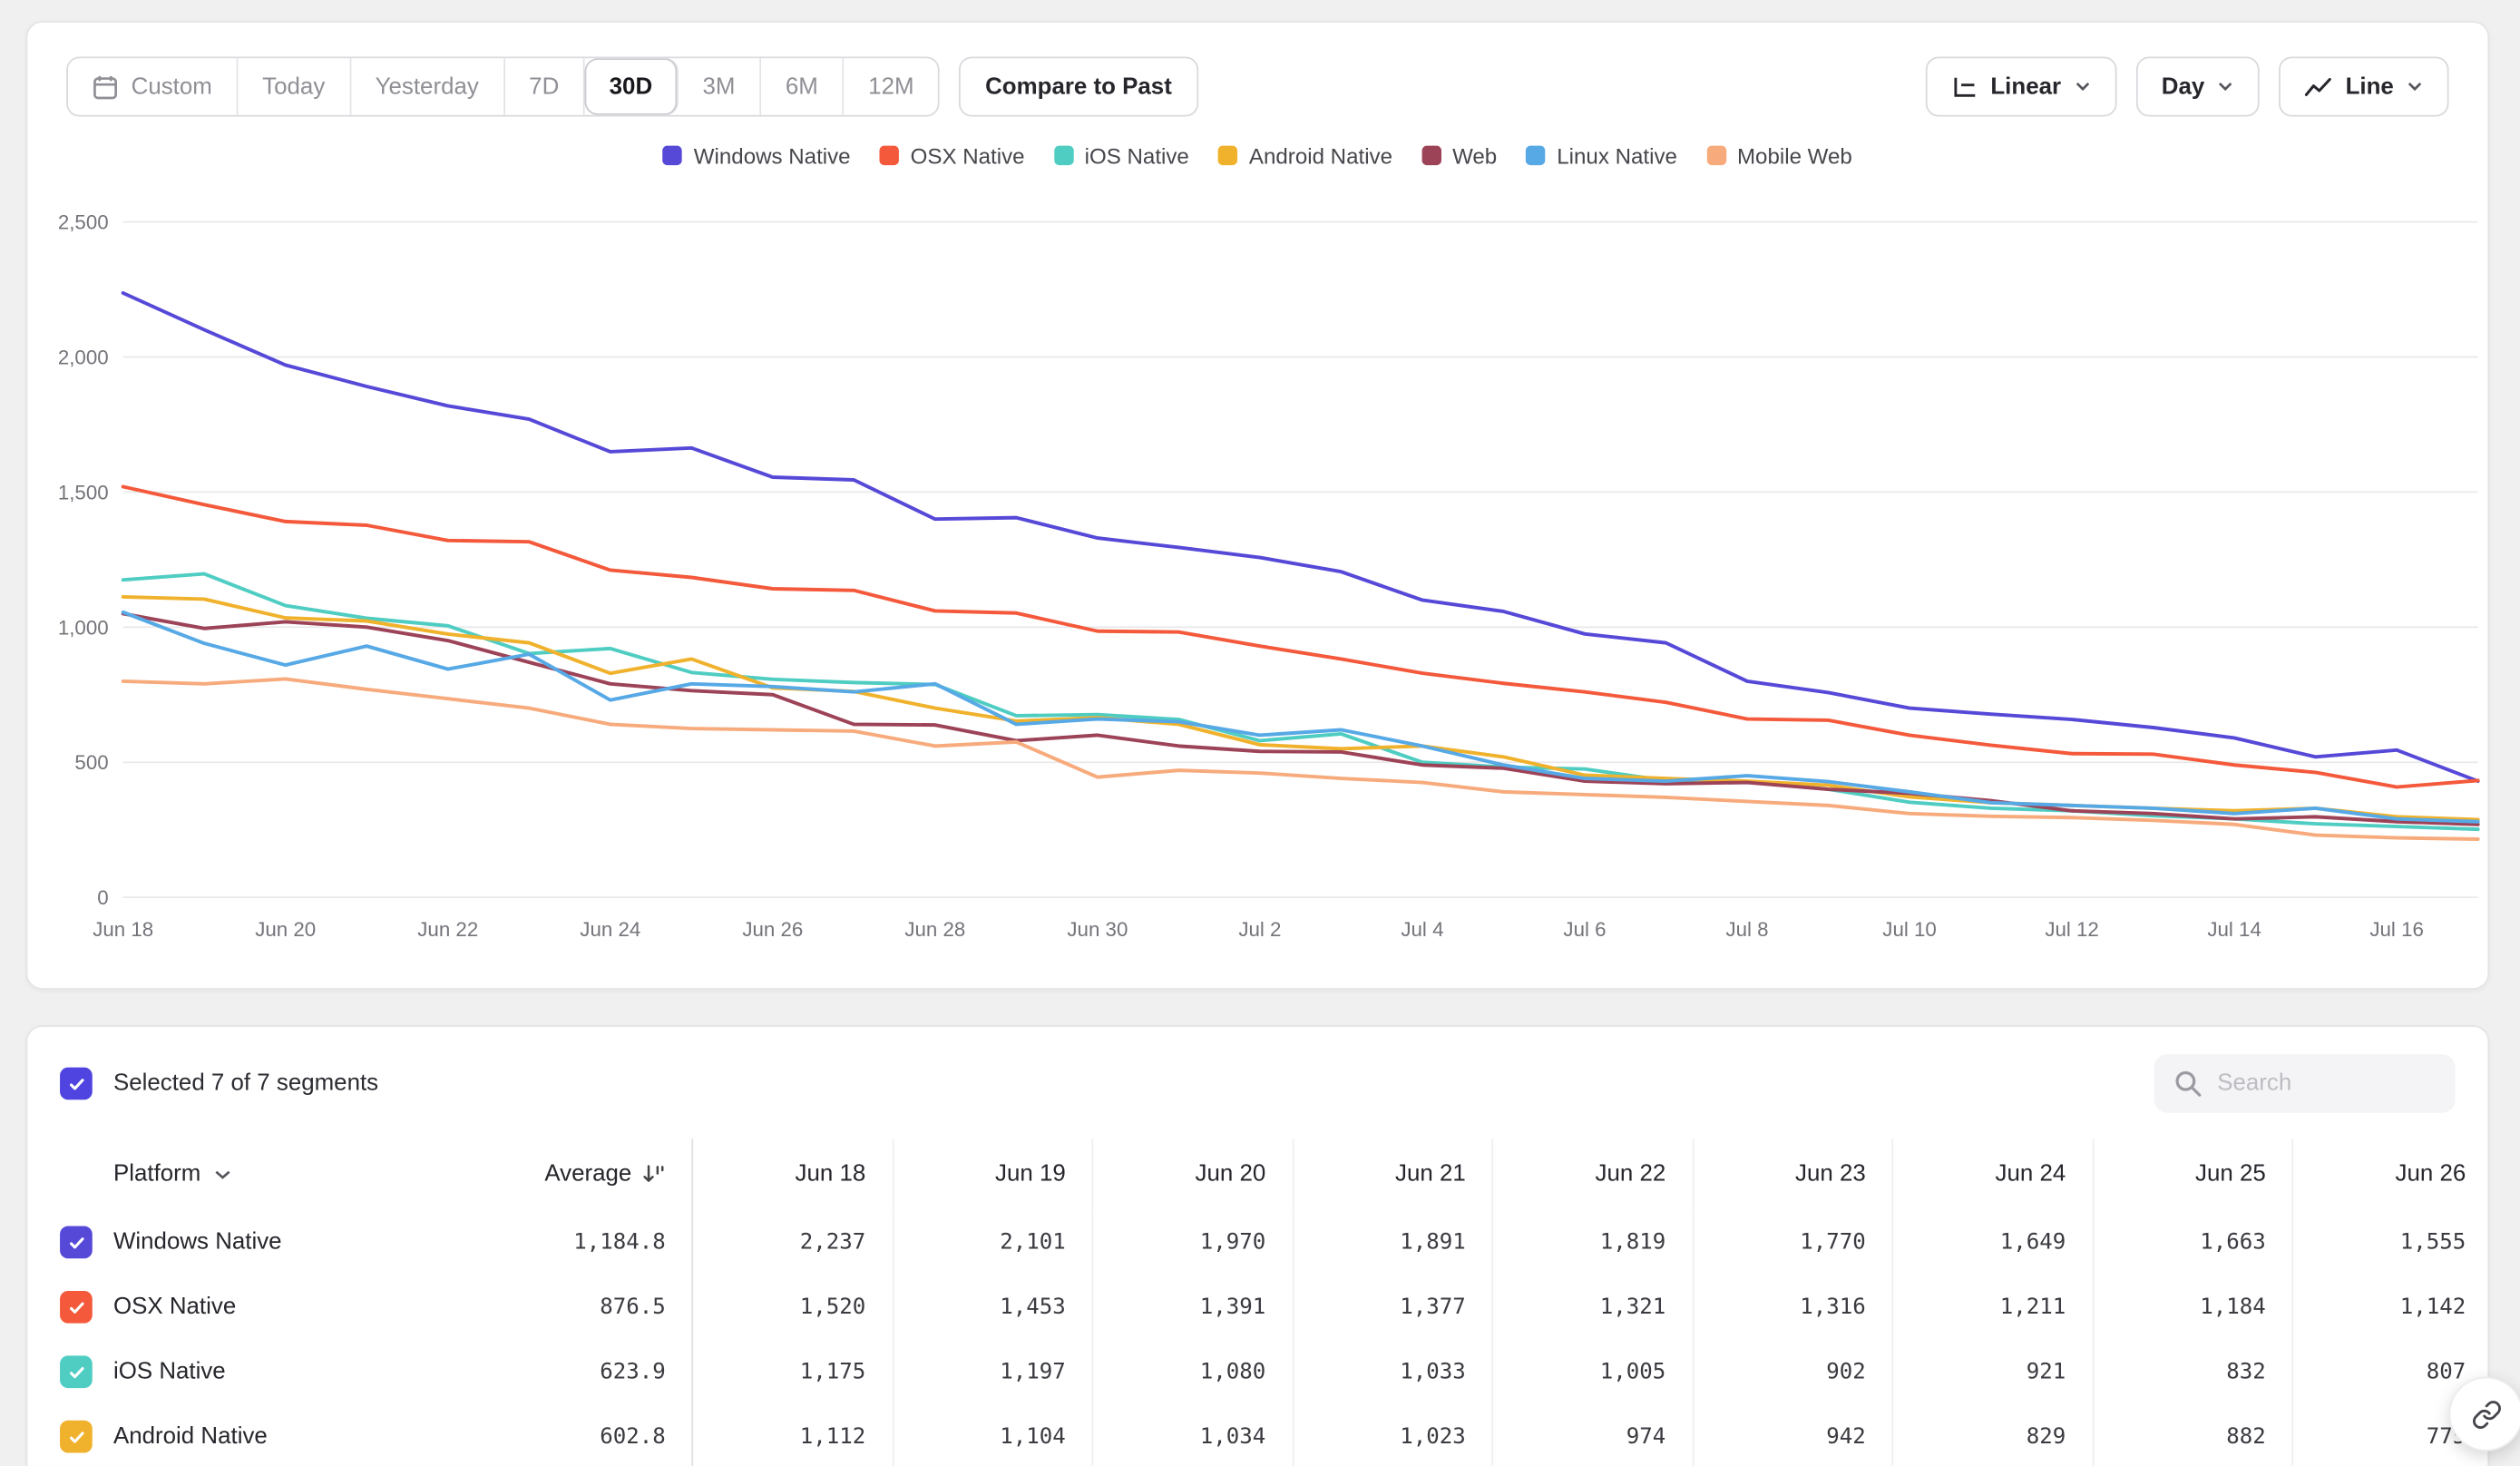 This screenshot has width=2520, height=1466. Describe the element at coordinates (2389, 1242) in the screenshot. I see `value-cell: 1,555` at that location.